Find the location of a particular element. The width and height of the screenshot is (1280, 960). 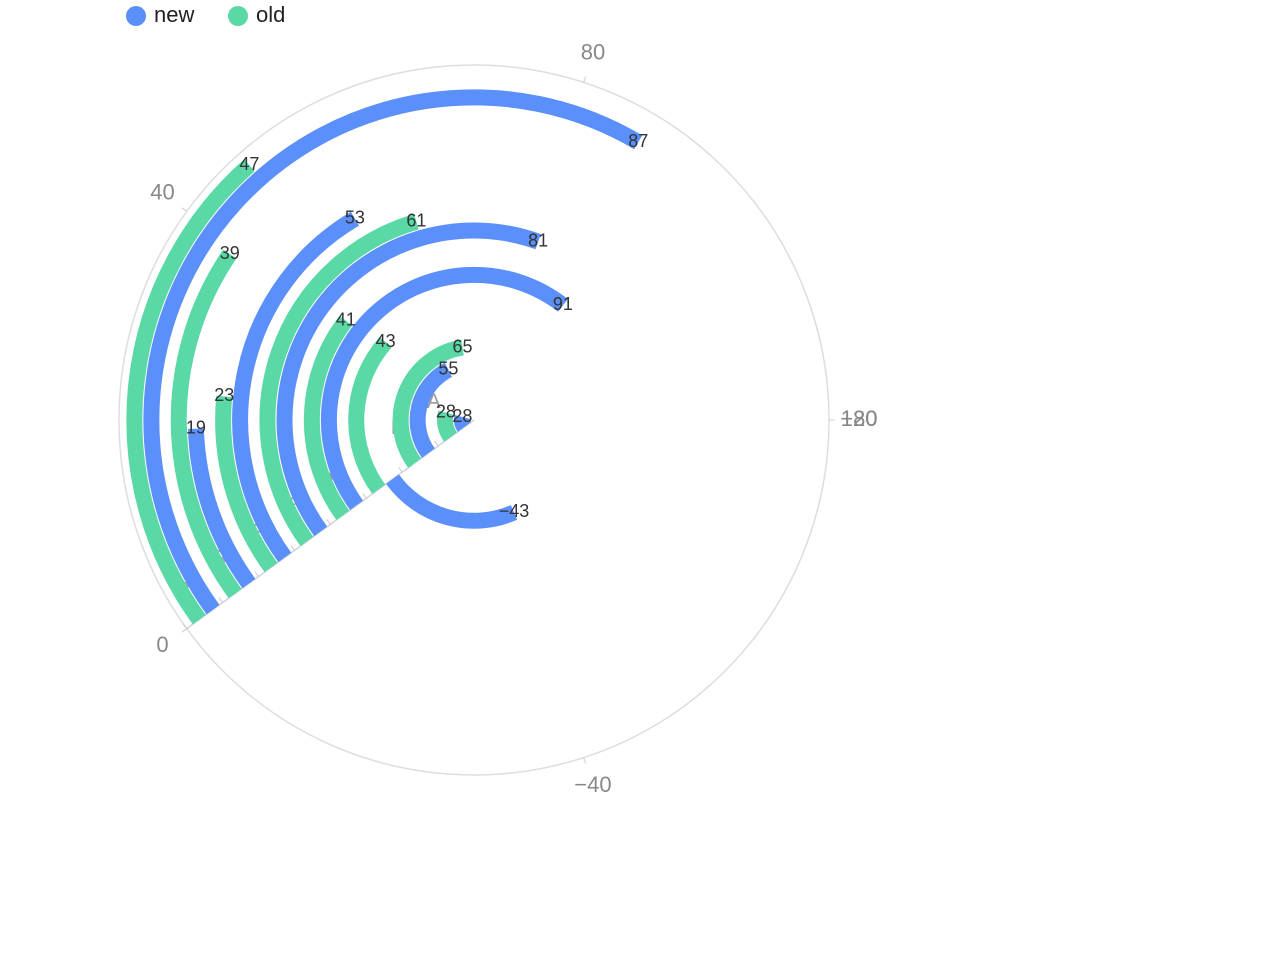

angle-tick-label: 120 is located at coordinates (859, 418).